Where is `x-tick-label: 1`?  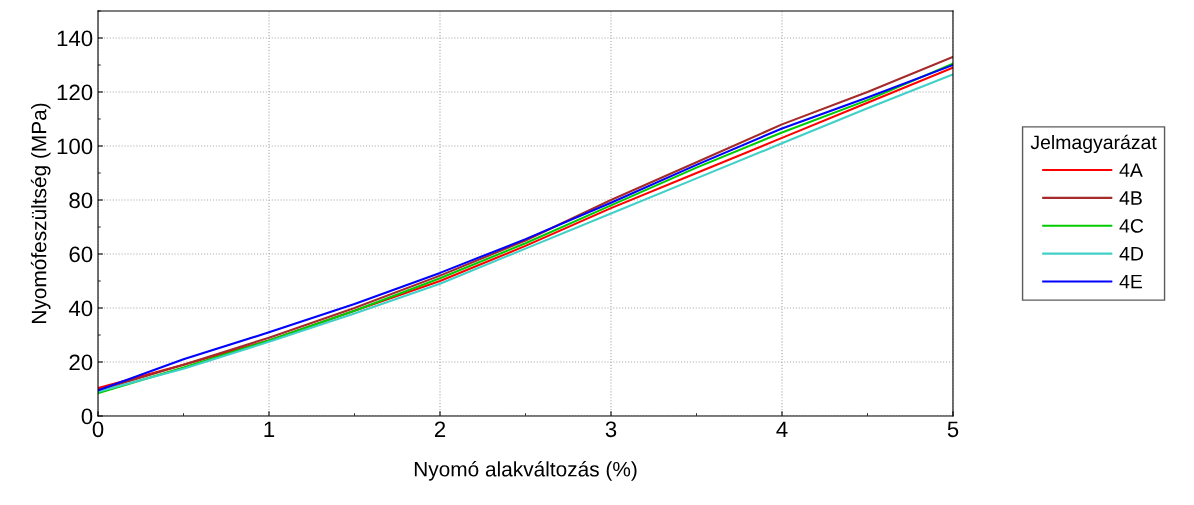
x-tick-label: 1 is located at coordinates (269, 429).